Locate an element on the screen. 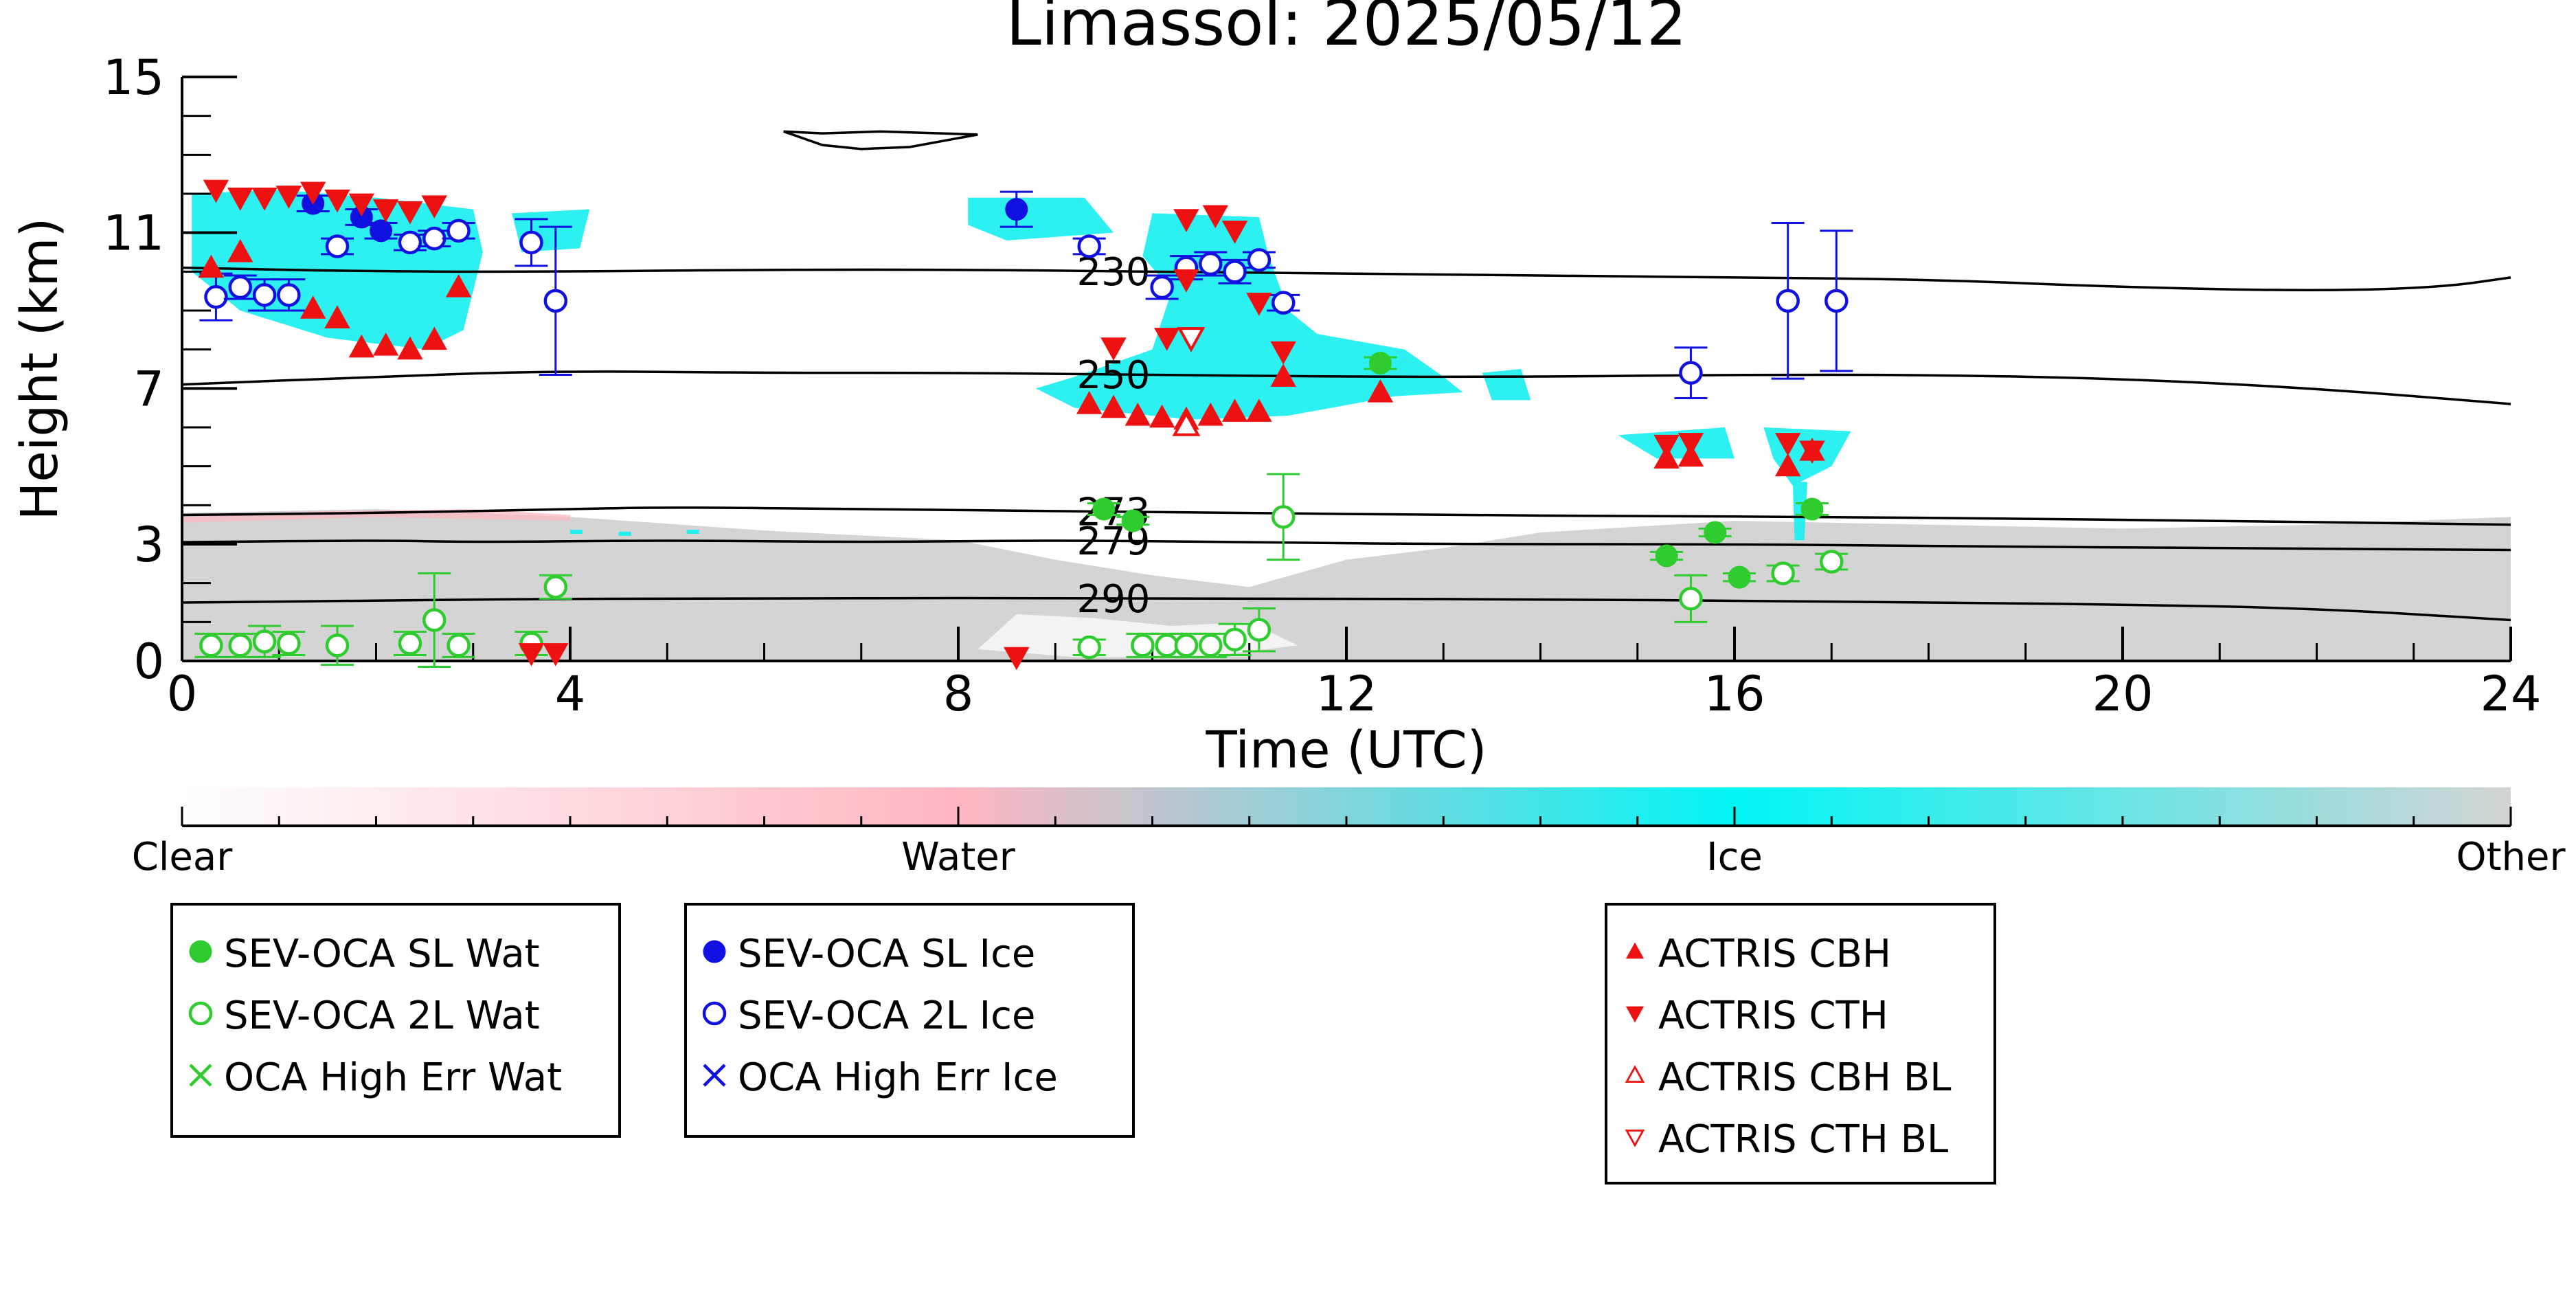 The height and width of the screenshot is (1291, 2576). legend-item: ACTRIS CTH is located at coordinates (1756, 1016).